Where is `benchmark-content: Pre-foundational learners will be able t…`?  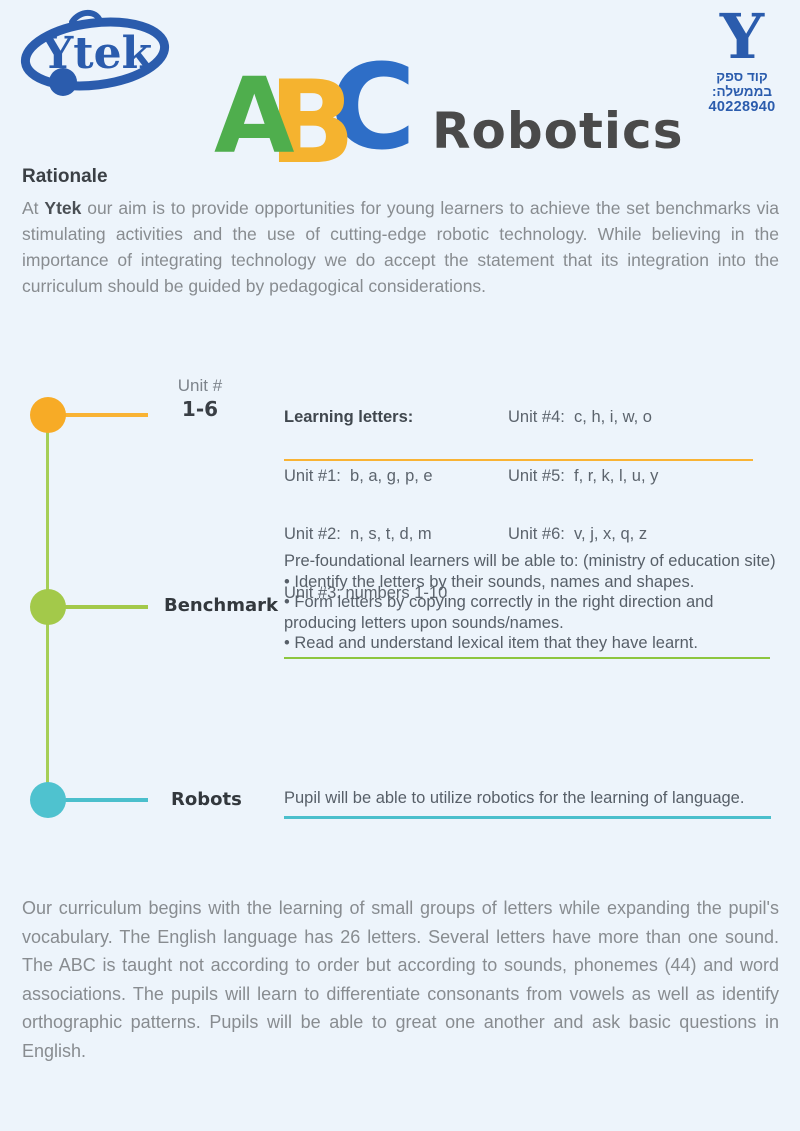
benchmark-content: Pre-foundational learners will be able t… is located at coordinates (532, 602).